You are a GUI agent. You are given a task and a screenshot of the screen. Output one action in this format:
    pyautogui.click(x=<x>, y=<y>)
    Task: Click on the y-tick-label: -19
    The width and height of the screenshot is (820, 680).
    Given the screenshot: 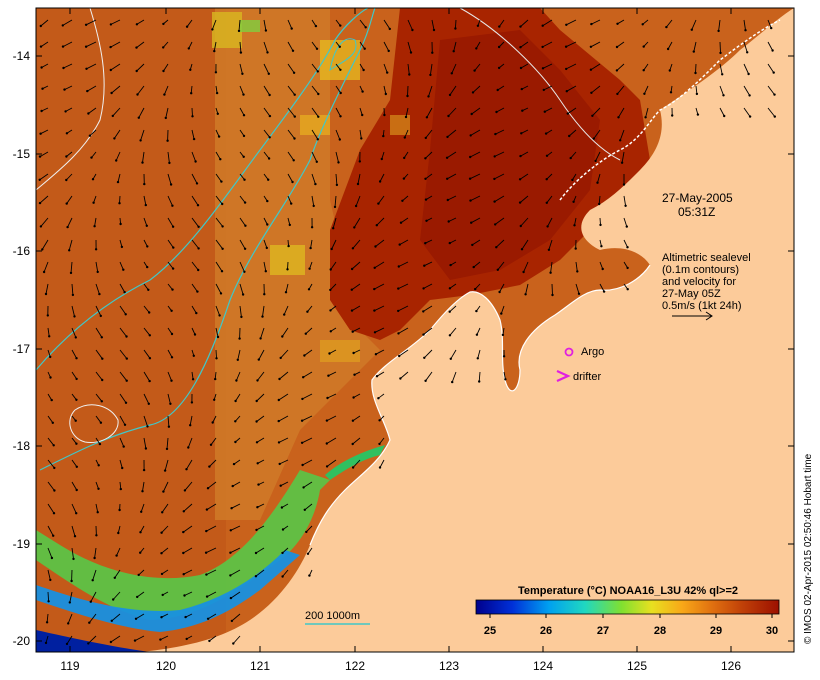 What is the action you would take?
    pyautogui.click(x=22, y=544)
    